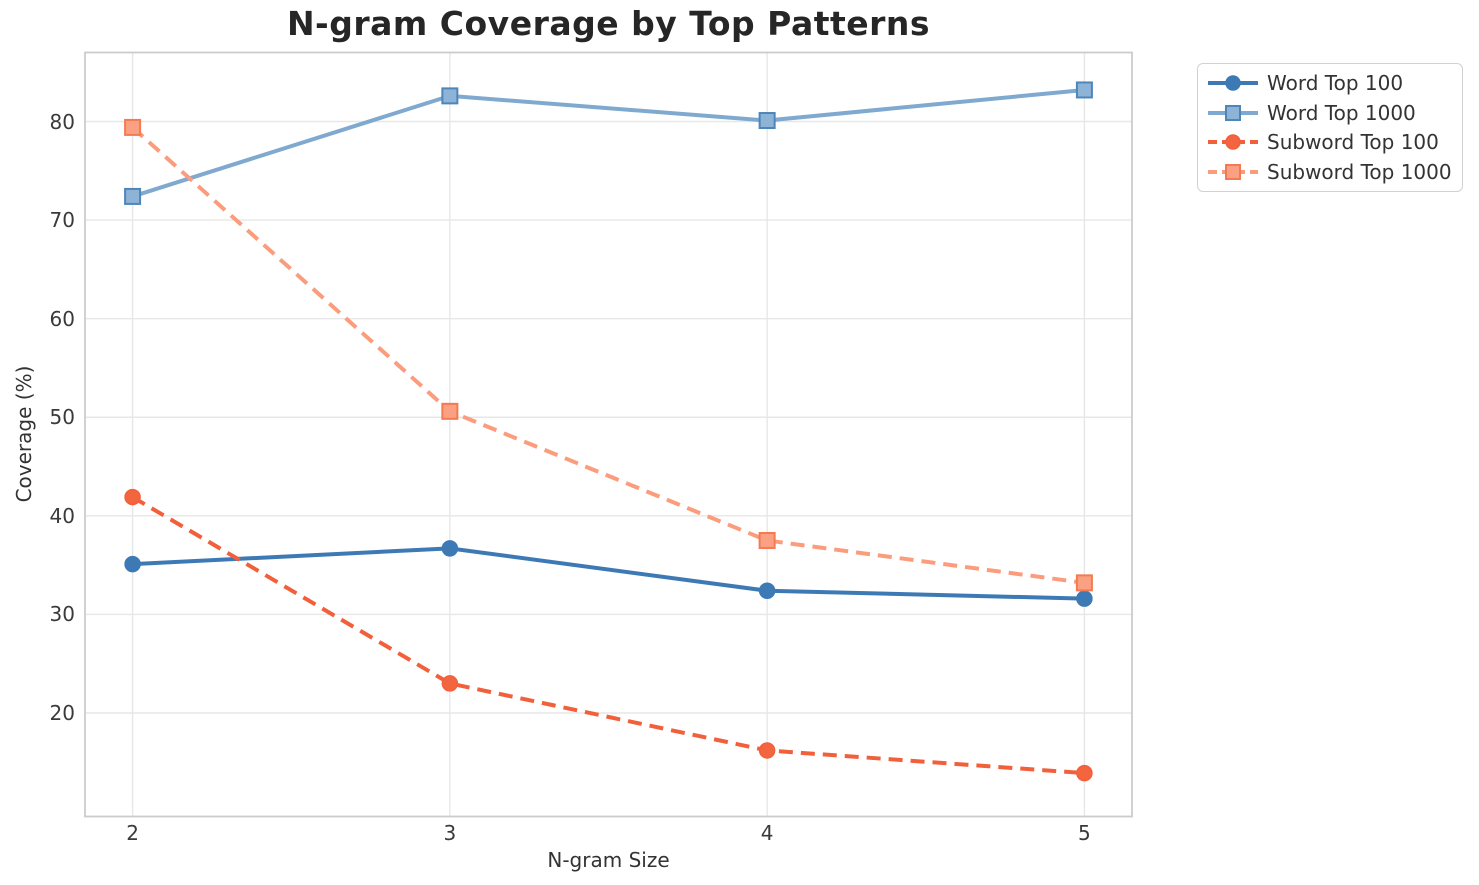 The image size is (1479, 885). What do you see at coordinates (62, 220) in the screenshot?
I see `y-tick-label: 70` at bounding box center [62, 220].